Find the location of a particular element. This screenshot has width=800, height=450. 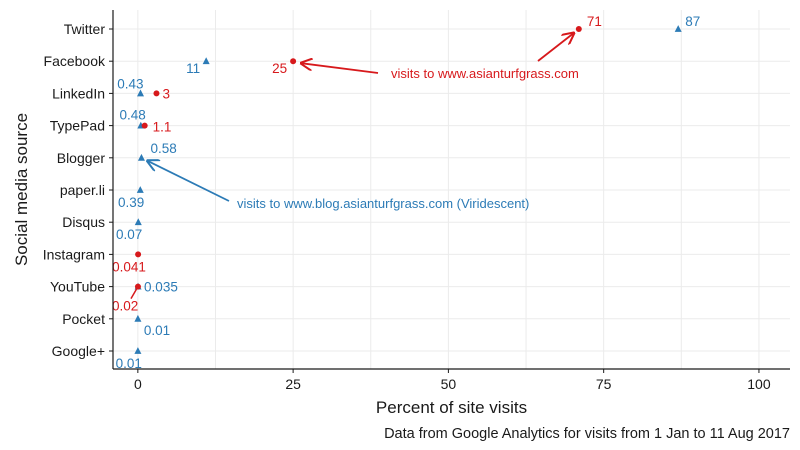

data-label: 11 is located at coordinates (193, 68).